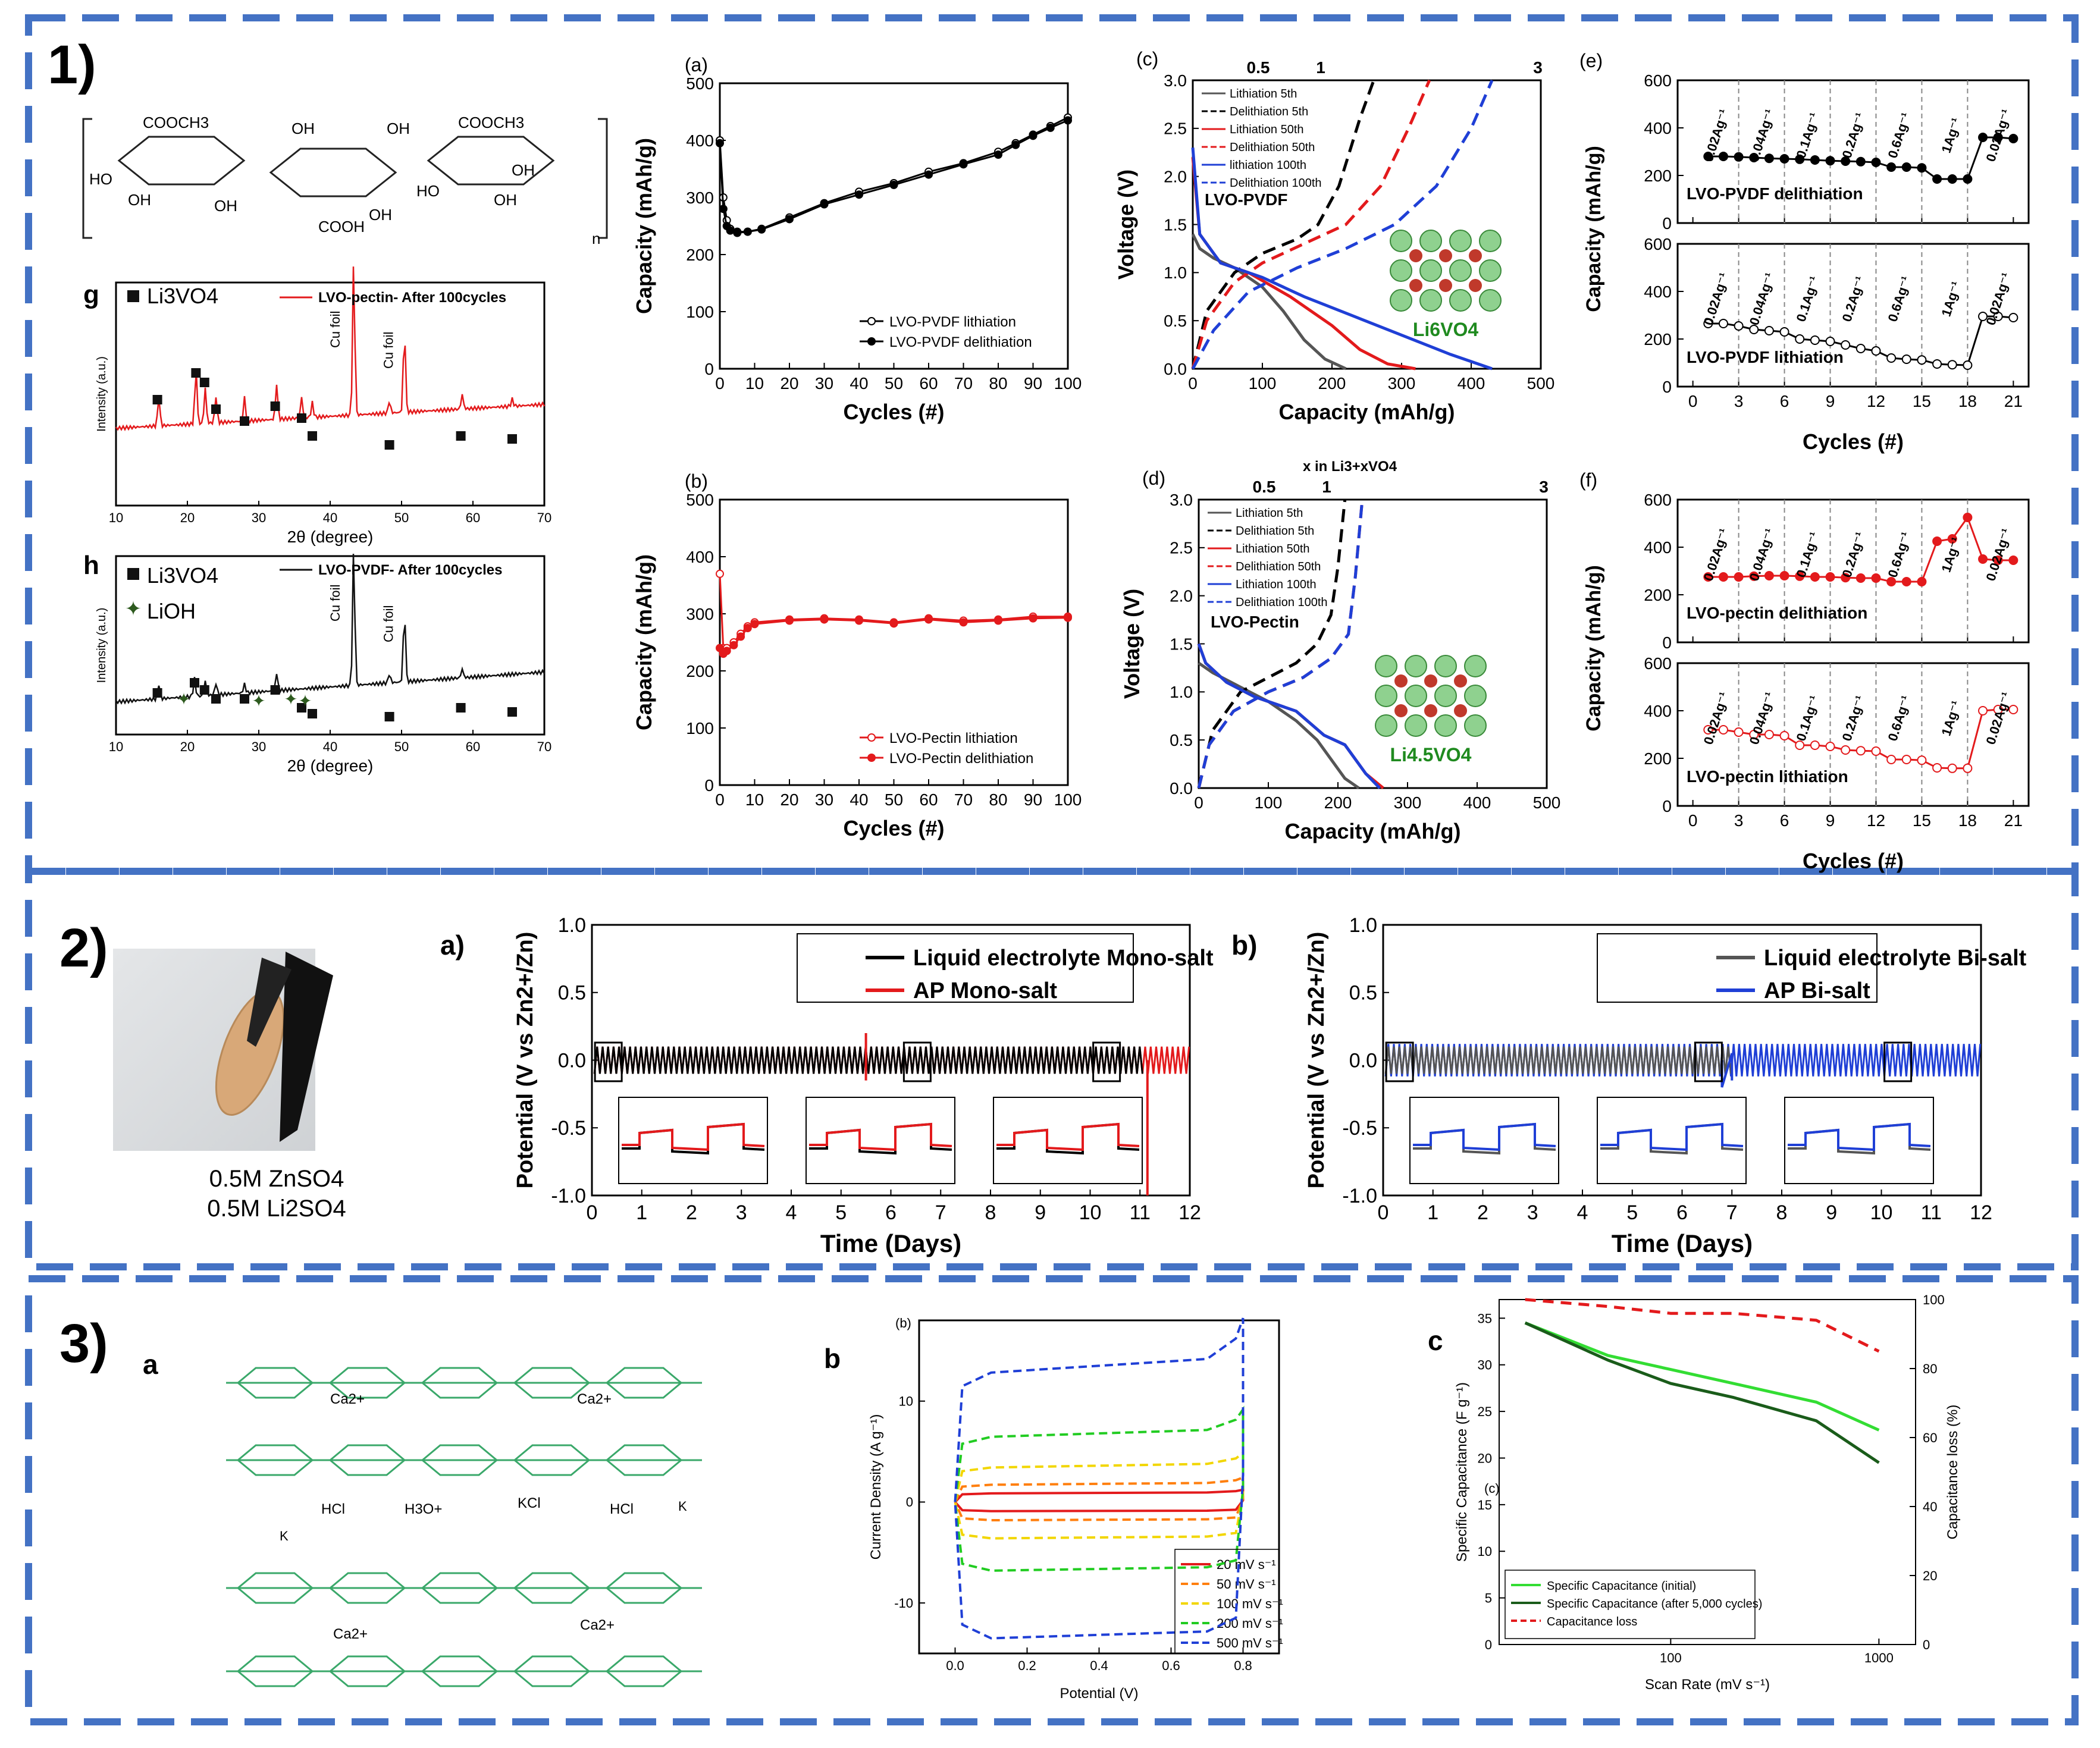  What do you see at coordinates (91, 565) in the screenshot?
I see `panel-label-h: h` at bounding box center [91, 565].